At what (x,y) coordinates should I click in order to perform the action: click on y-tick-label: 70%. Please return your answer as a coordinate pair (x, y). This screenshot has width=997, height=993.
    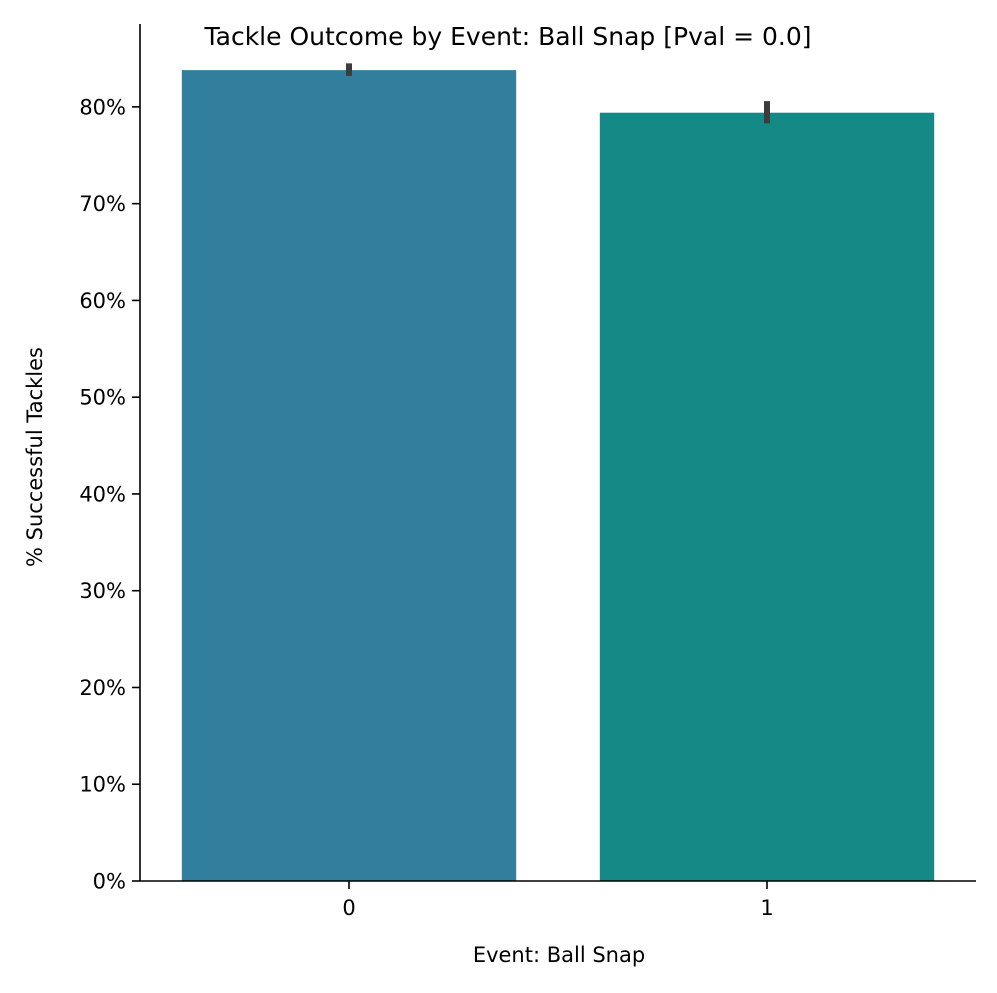
    Looking at the image, I should click on (102, 204).